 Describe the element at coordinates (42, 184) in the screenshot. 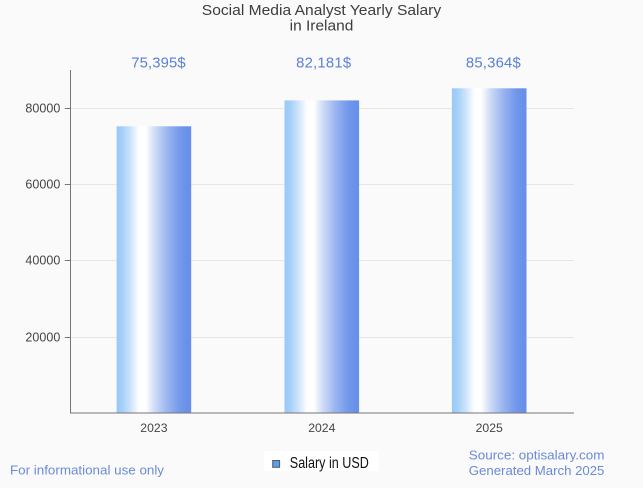

I see `svg-text: 60000` at that location.